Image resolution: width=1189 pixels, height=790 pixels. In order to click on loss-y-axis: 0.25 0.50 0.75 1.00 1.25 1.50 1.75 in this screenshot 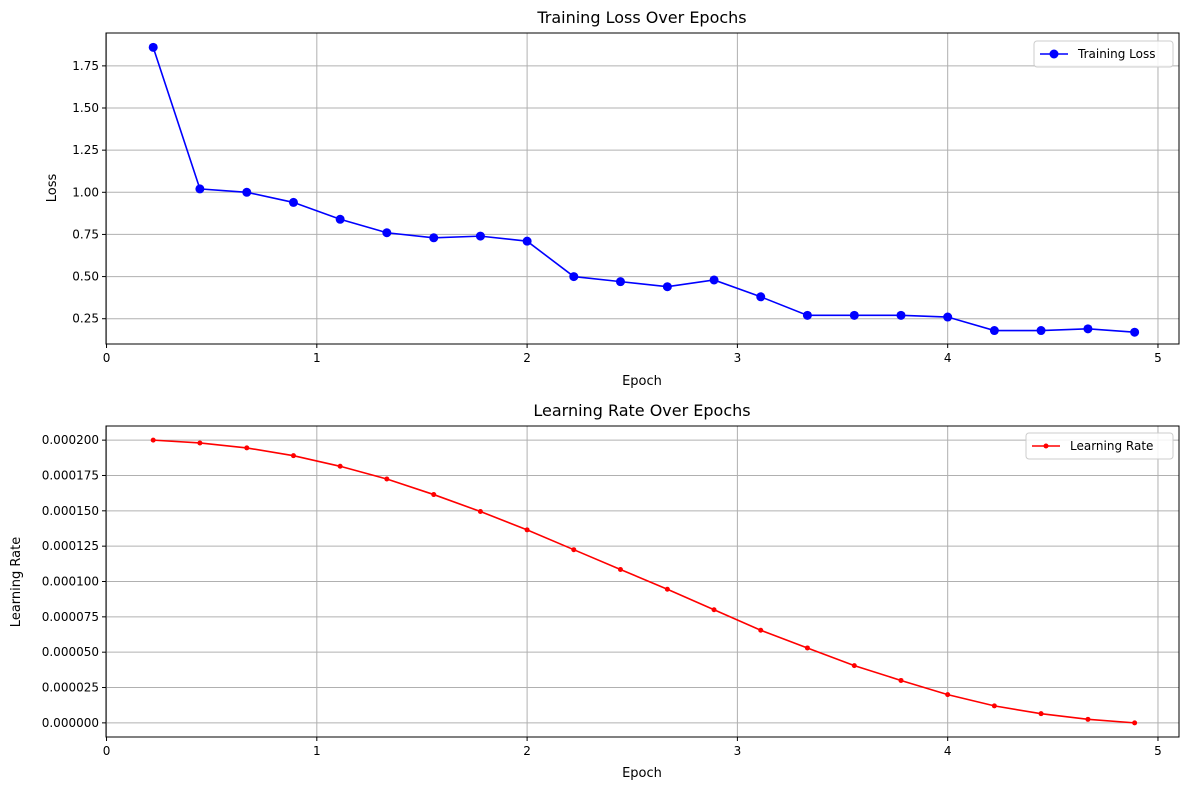, I will do `click(89, 192)`.